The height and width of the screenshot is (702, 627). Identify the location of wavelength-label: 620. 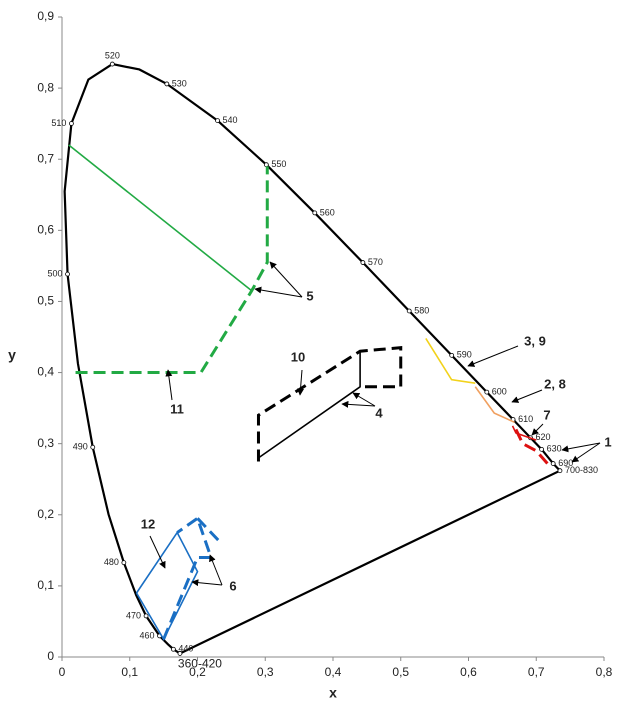
(542, 437).